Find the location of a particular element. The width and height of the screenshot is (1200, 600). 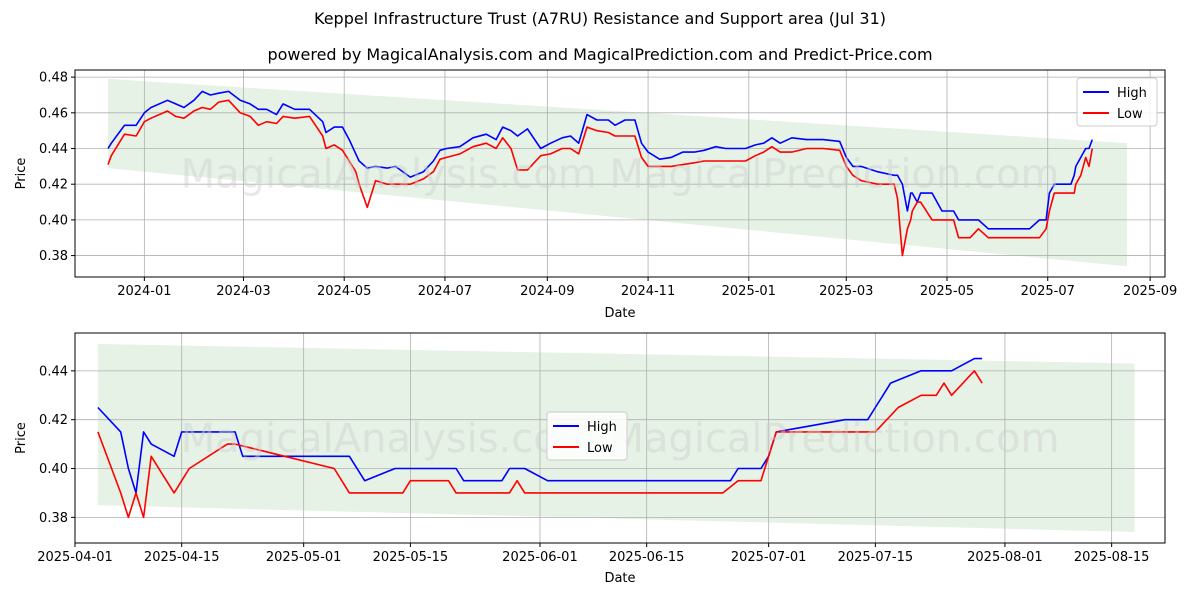

x-tick-label: 2025-06-01 is located at coordinates (540, 557).